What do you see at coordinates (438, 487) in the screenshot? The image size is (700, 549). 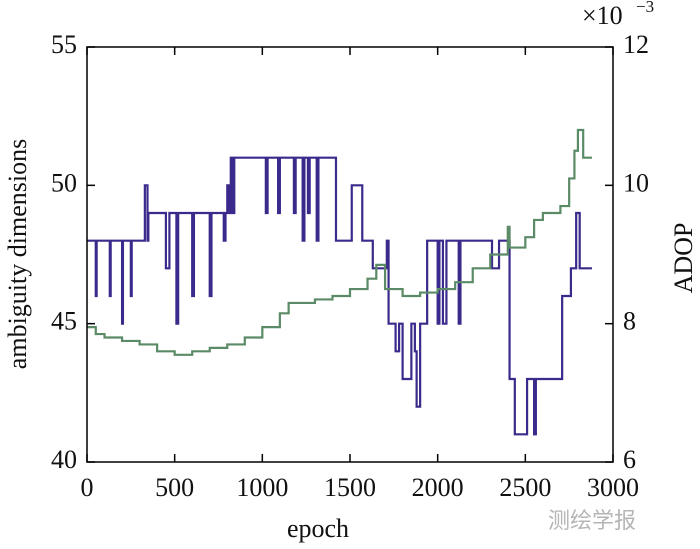 I see `x-tick-label: 2000` at bounding box center [438, 487].